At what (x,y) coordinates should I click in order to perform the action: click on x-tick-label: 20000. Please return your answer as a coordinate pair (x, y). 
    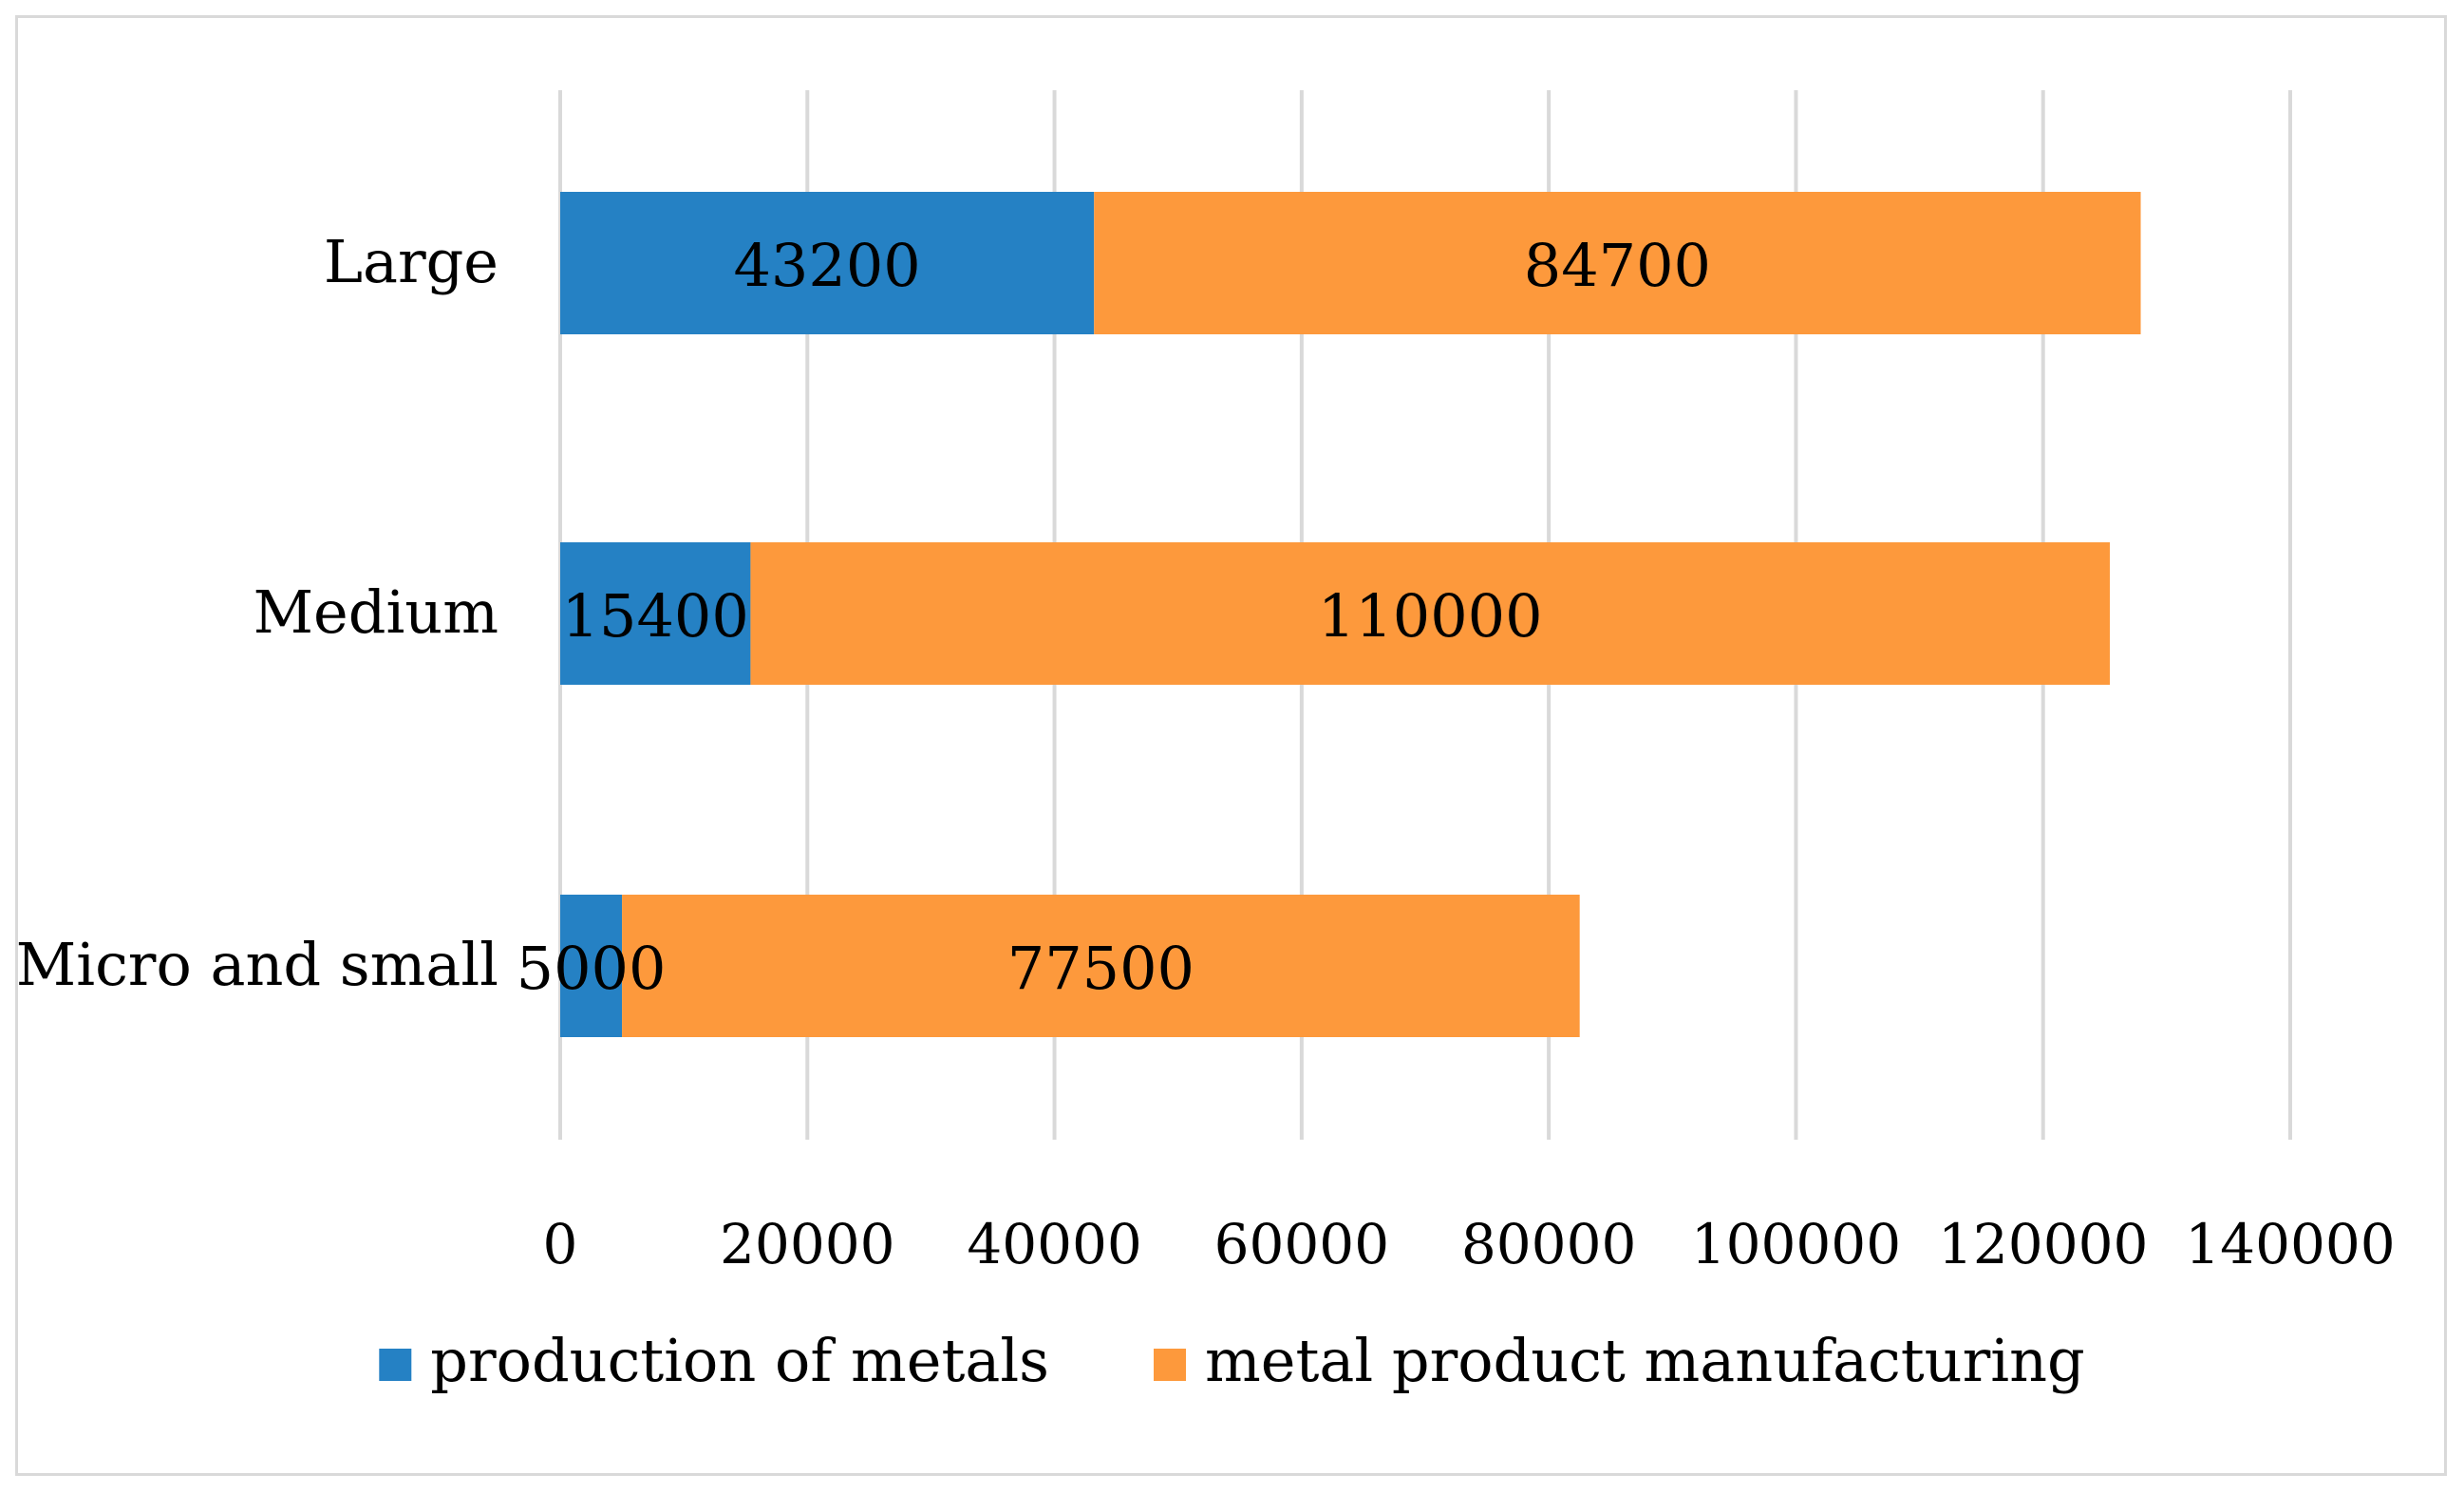
    Looking at the image, I should click on (808, 1244).